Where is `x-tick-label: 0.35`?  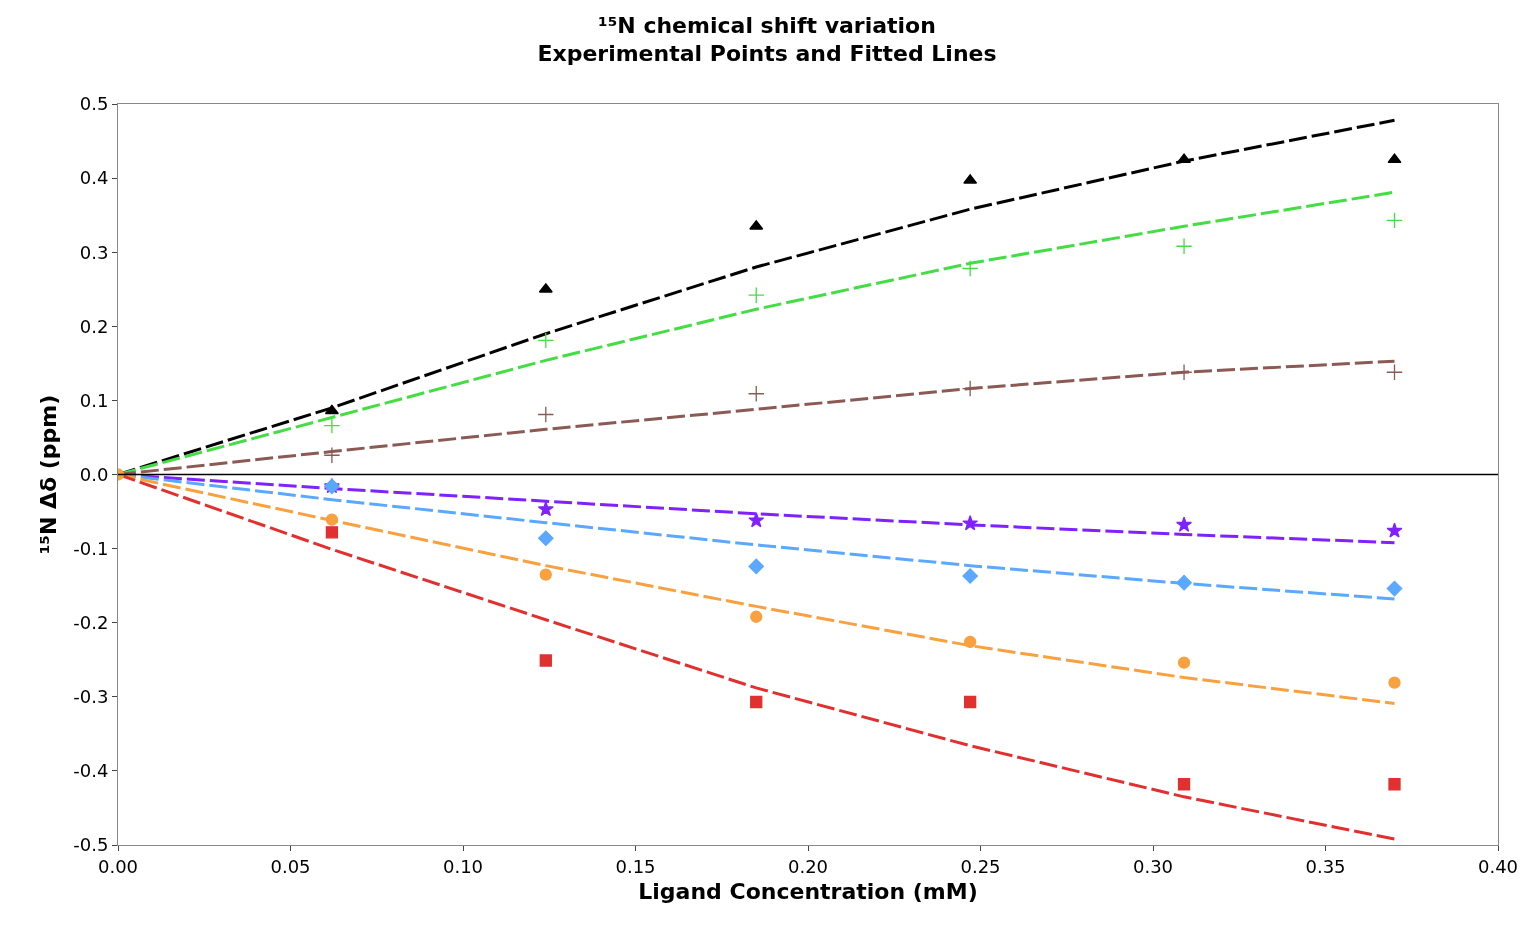 x-tick-label: 0.35 is located at coordinates (1325, 866).